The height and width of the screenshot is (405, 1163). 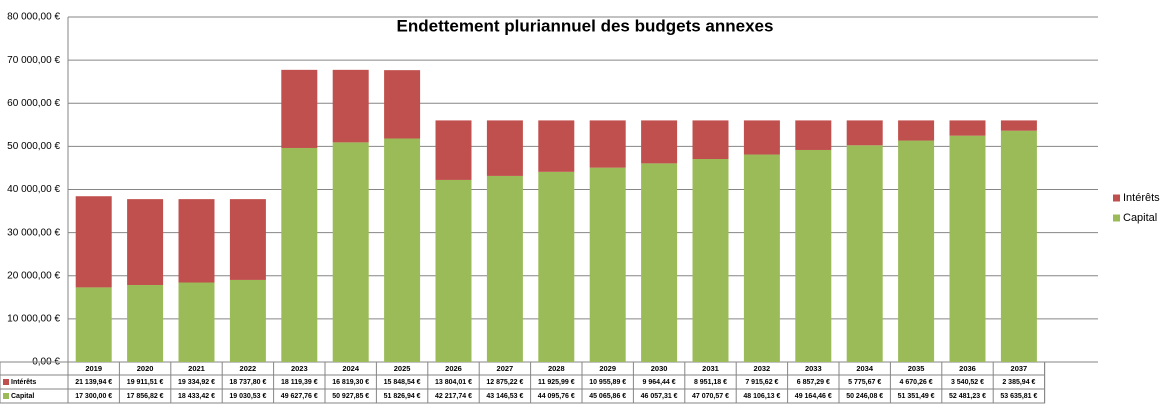 I want to click on table-cell: 10 955,89 €, so click(x=607, y=382).